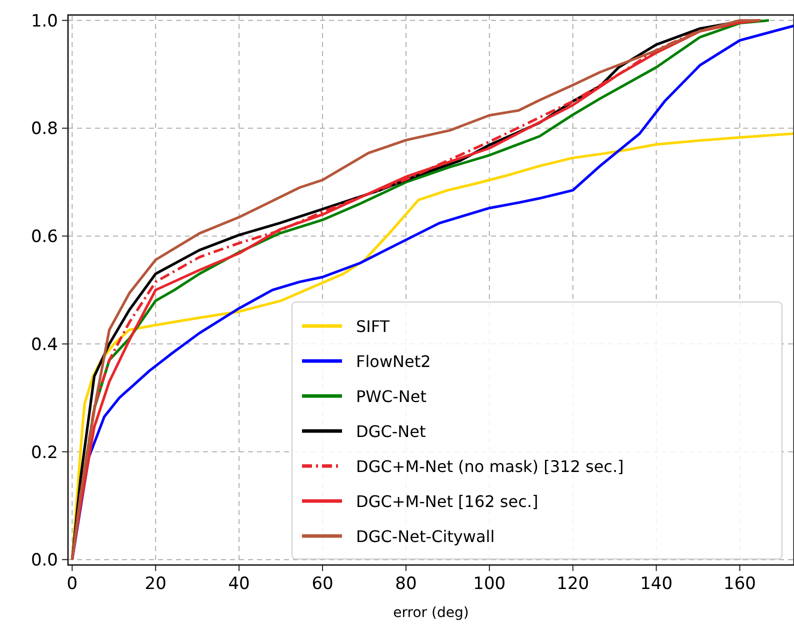 The height and width of the screenshot is (635, 794). Describe the element at coordinates (44, 21) in the screenshot. I see `y-tick-label: 1.0` at that location.